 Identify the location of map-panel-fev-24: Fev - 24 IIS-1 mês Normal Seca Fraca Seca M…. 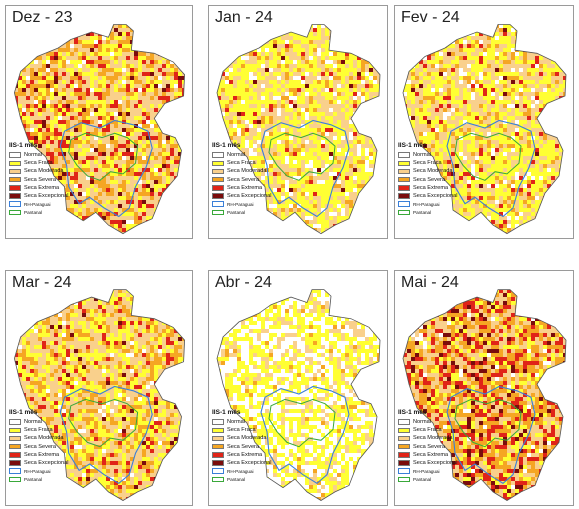
(484, 122).